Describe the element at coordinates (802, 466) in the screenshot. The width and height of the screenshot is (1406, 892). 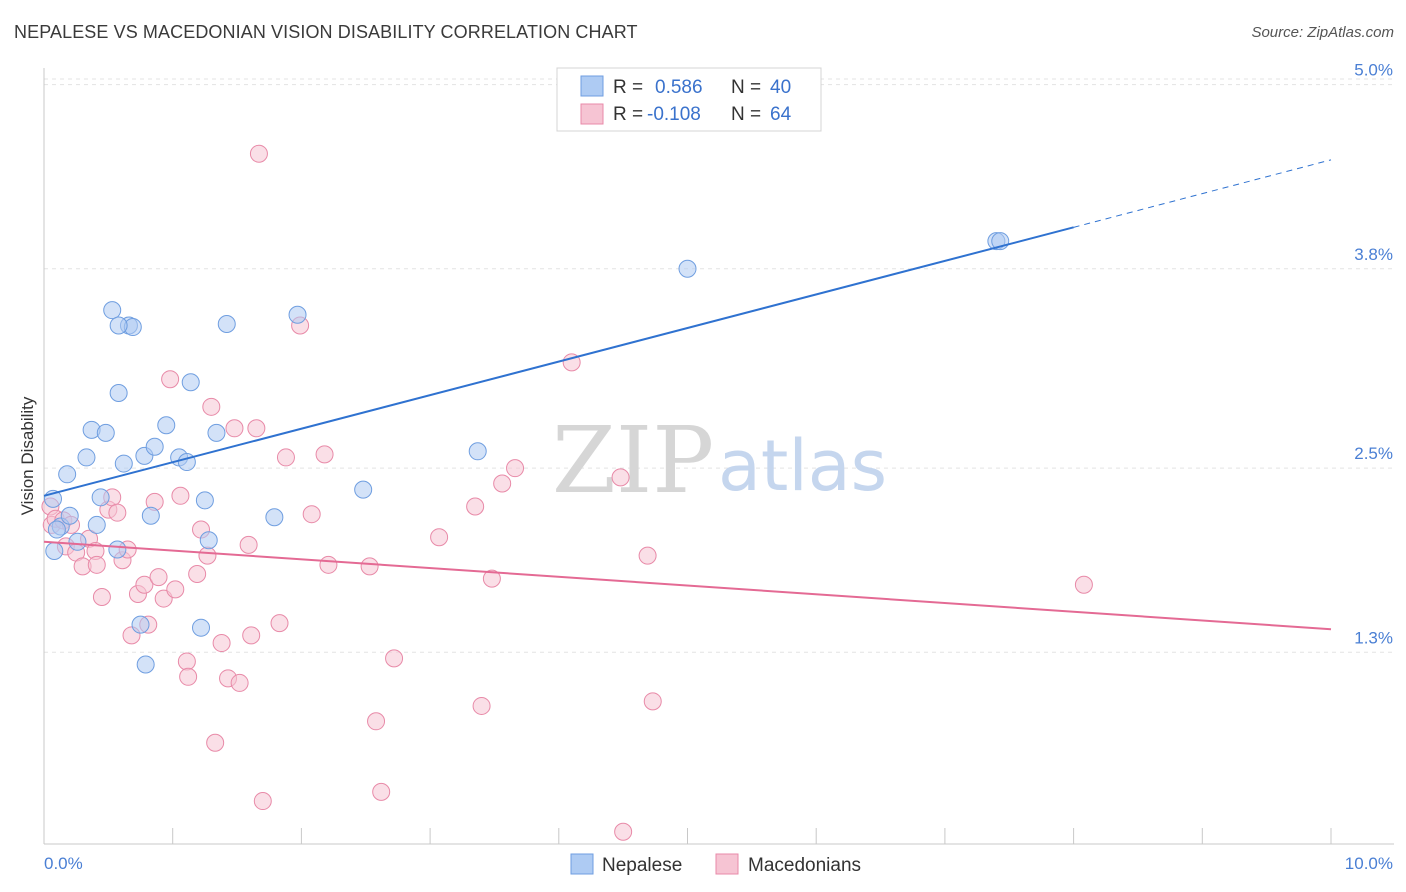
I see `watermark-atlas: atlas` at that location.